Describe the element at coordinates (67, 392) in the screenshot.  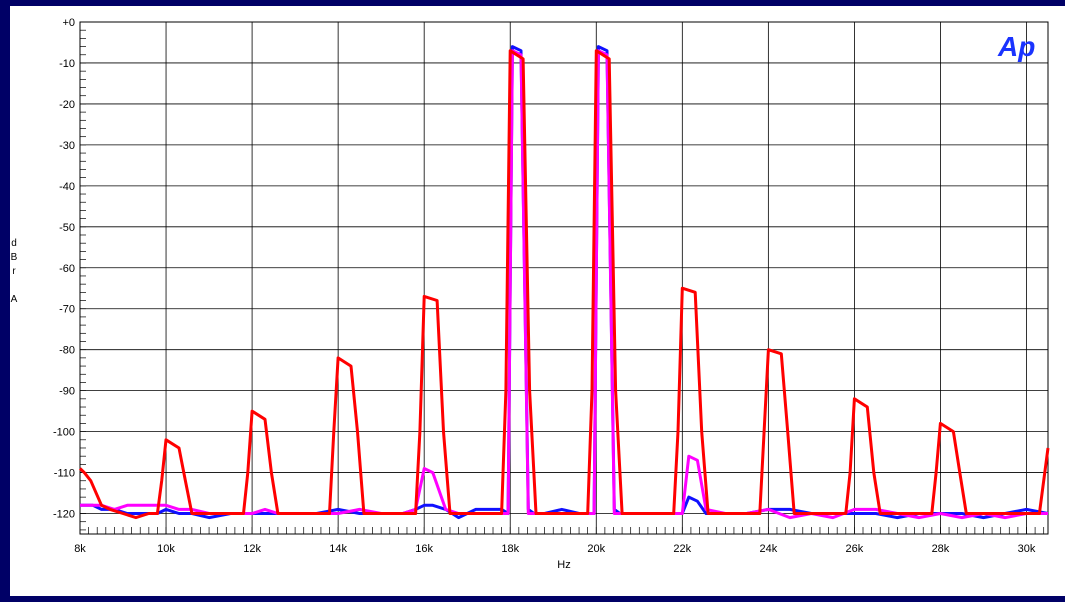
I see `y-tick-label: -90` at that location.